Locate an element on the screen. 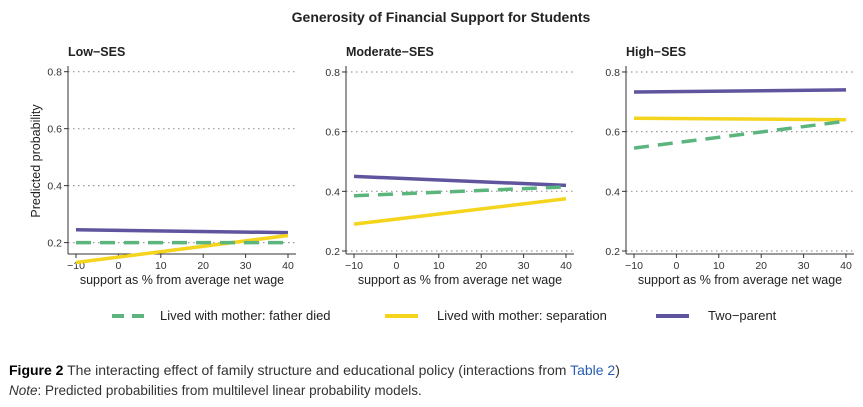  table-link: Table 2 is located at coordinates (593, 370).